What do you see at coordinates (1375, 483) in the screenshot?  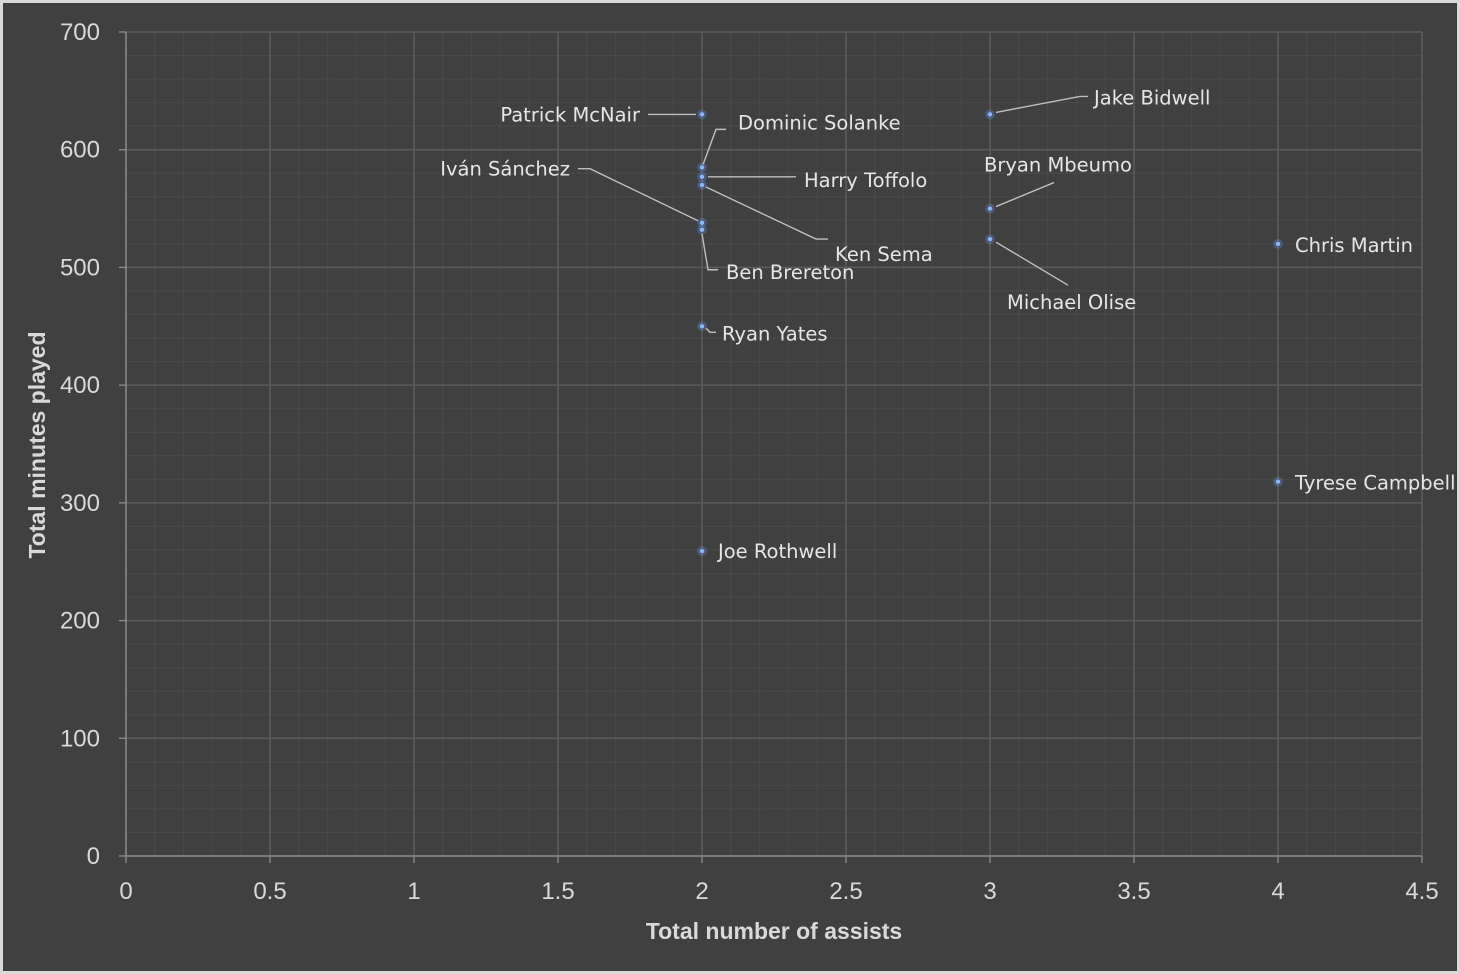 I see `data-label-12: Tyrese Campbell` at bounding box center [1375, 483].